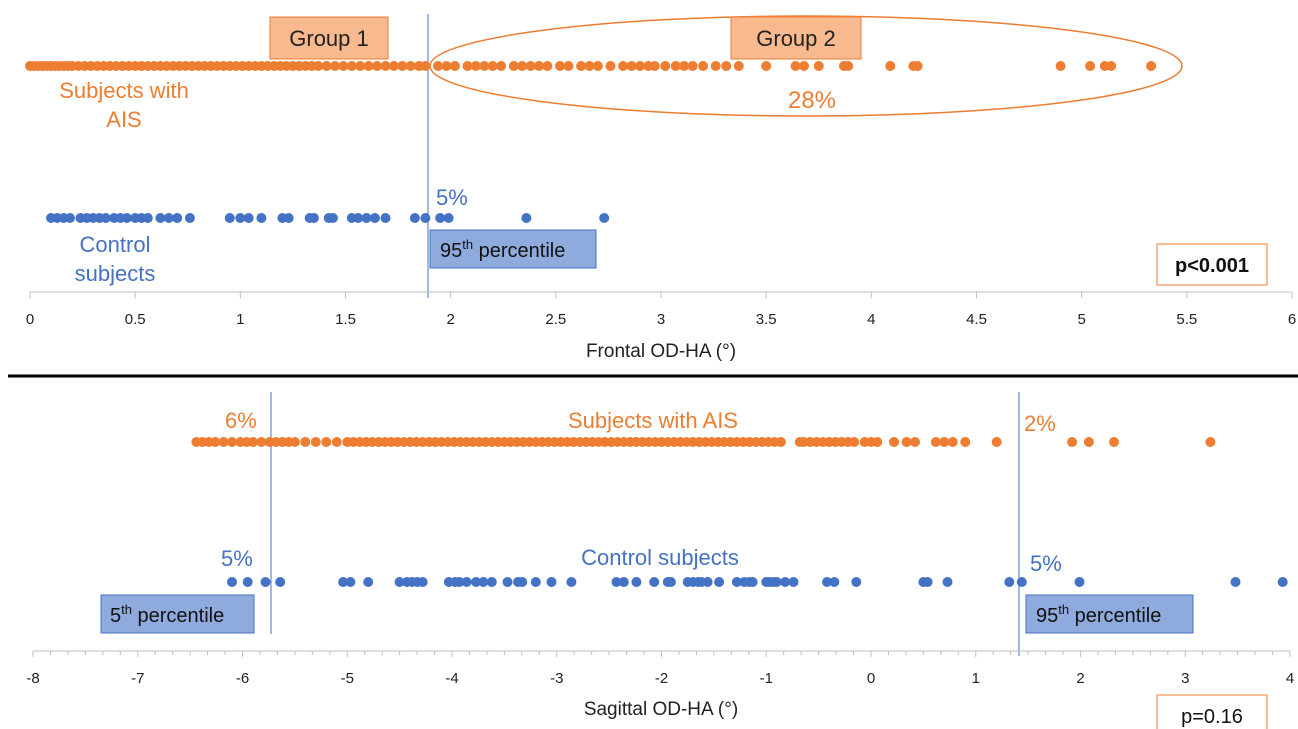 The image size is (1298, 729). I want to click on sagittal-x-tick-label: -1, so click(766, 678).